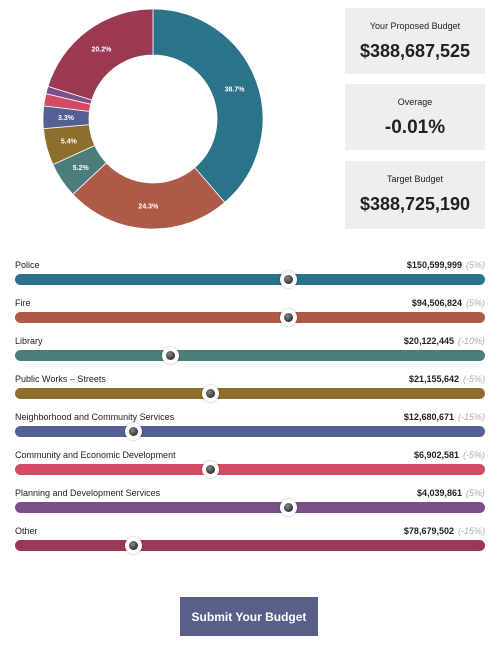 This screenshot has width=500, height=654. What do you see at coordinates (29, 341) in the screenshot?
I see `category-label: Library` at bounding box center [29, 341].